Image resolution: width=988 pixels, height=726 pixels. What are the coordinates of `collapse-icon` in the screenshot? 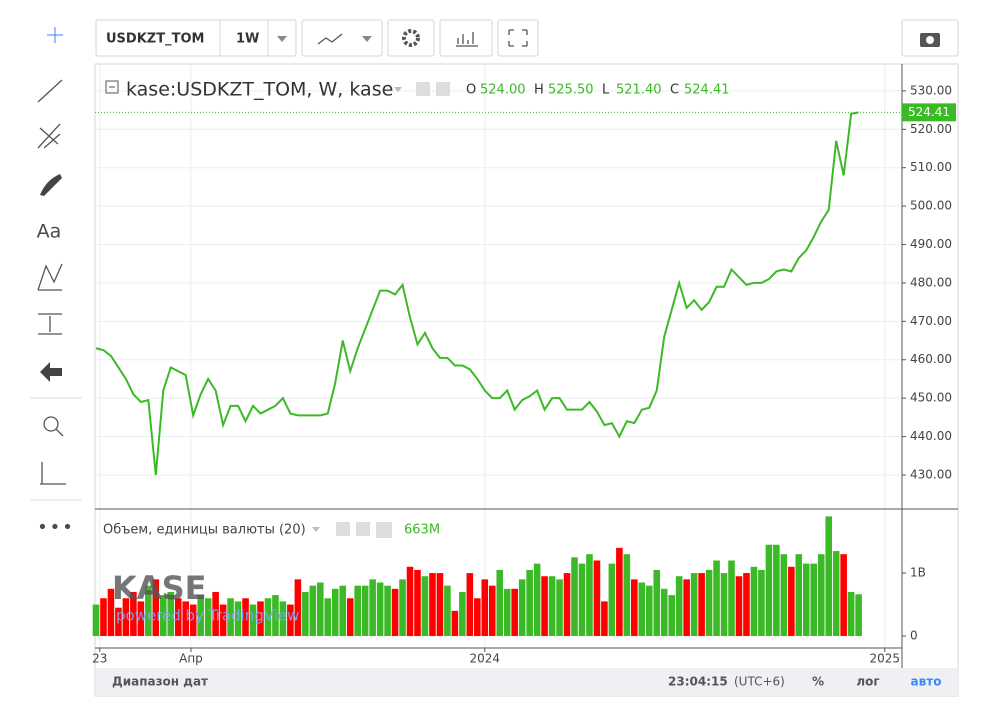 It's located at (112, 87).